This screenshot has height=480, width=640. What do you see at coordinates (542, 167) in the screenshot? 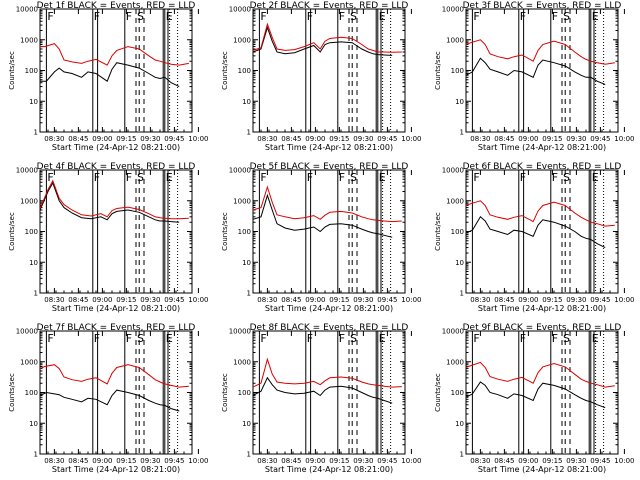
I see `panel-title: Det 6f BLACK = Events, RED = LLD` at bounding box center [542, 167].